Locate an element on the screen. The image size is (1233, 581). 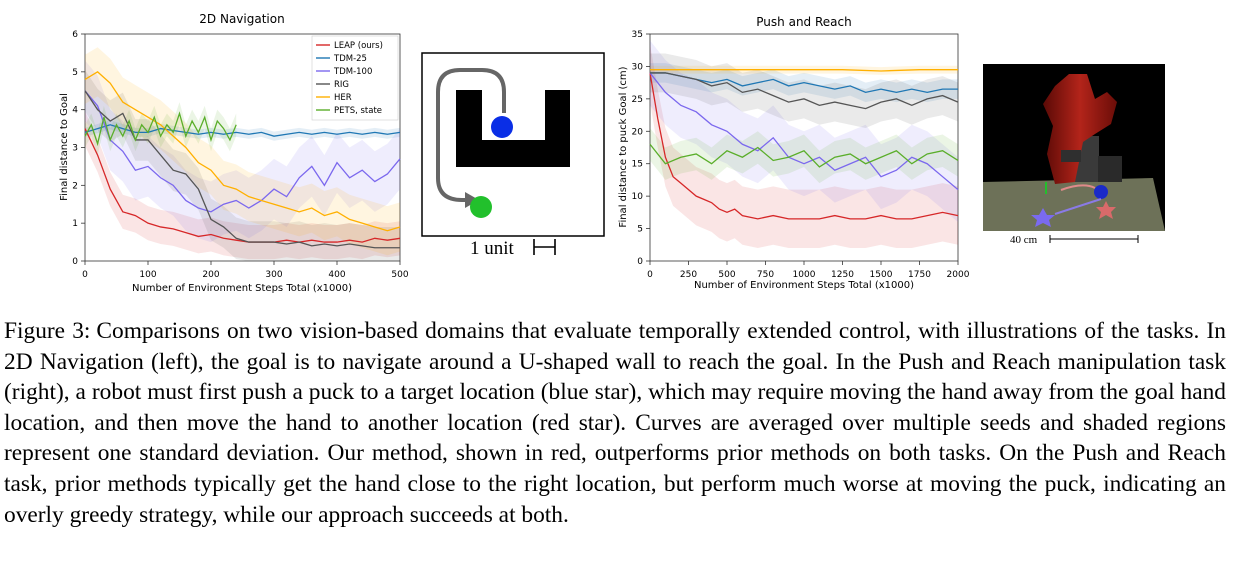
nav-xtick-label: 500 is located at coordinates (399, 275).